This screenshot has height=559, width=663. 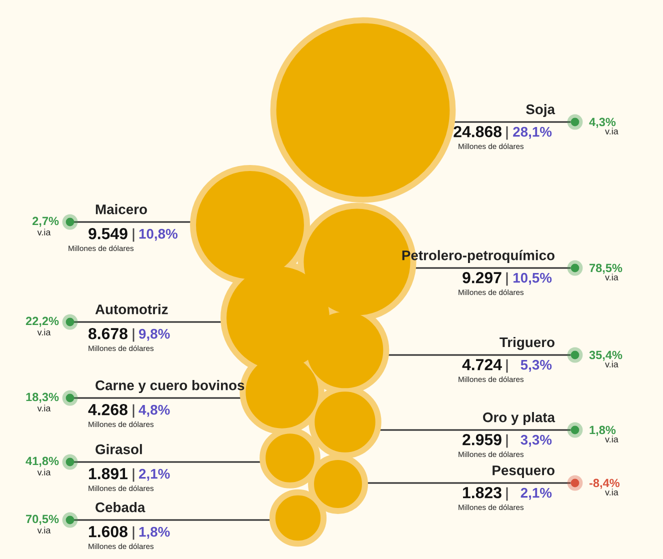 I want to click on category-label: Triguero, so click(x=527, y=343).